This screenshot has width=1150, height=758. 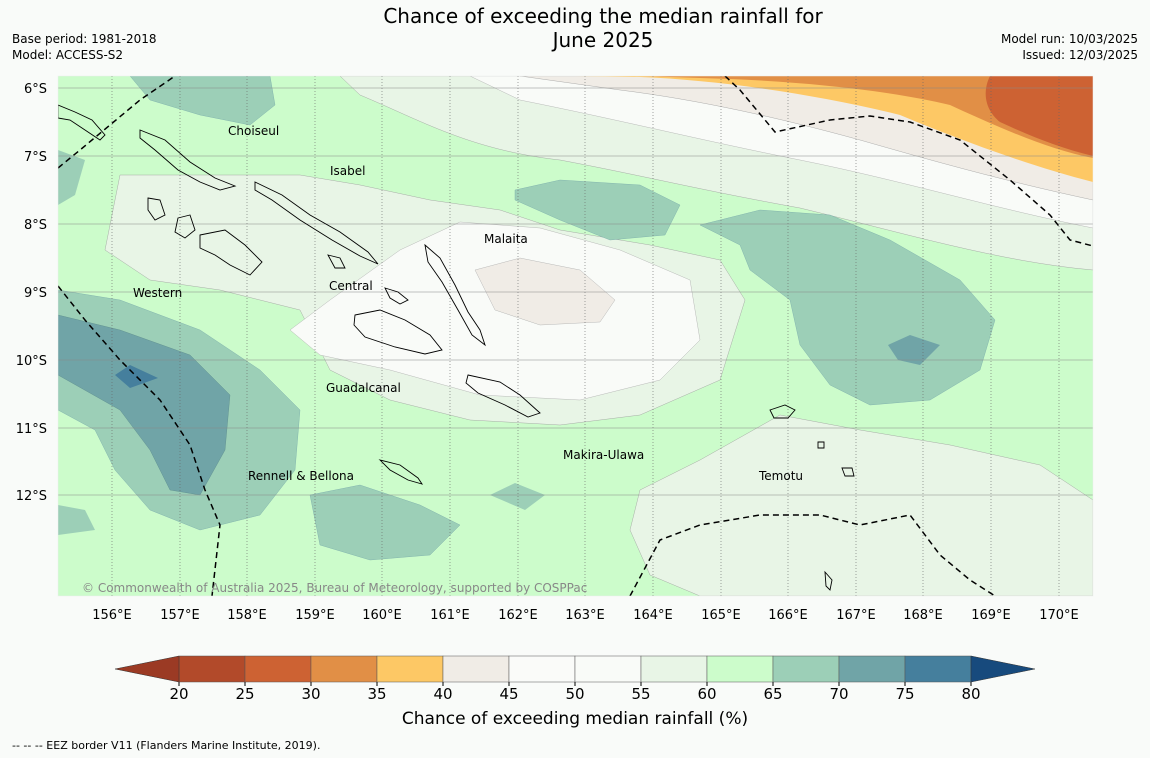 I want to click on label-temotu: Temotu, so click(x=780, y=476).